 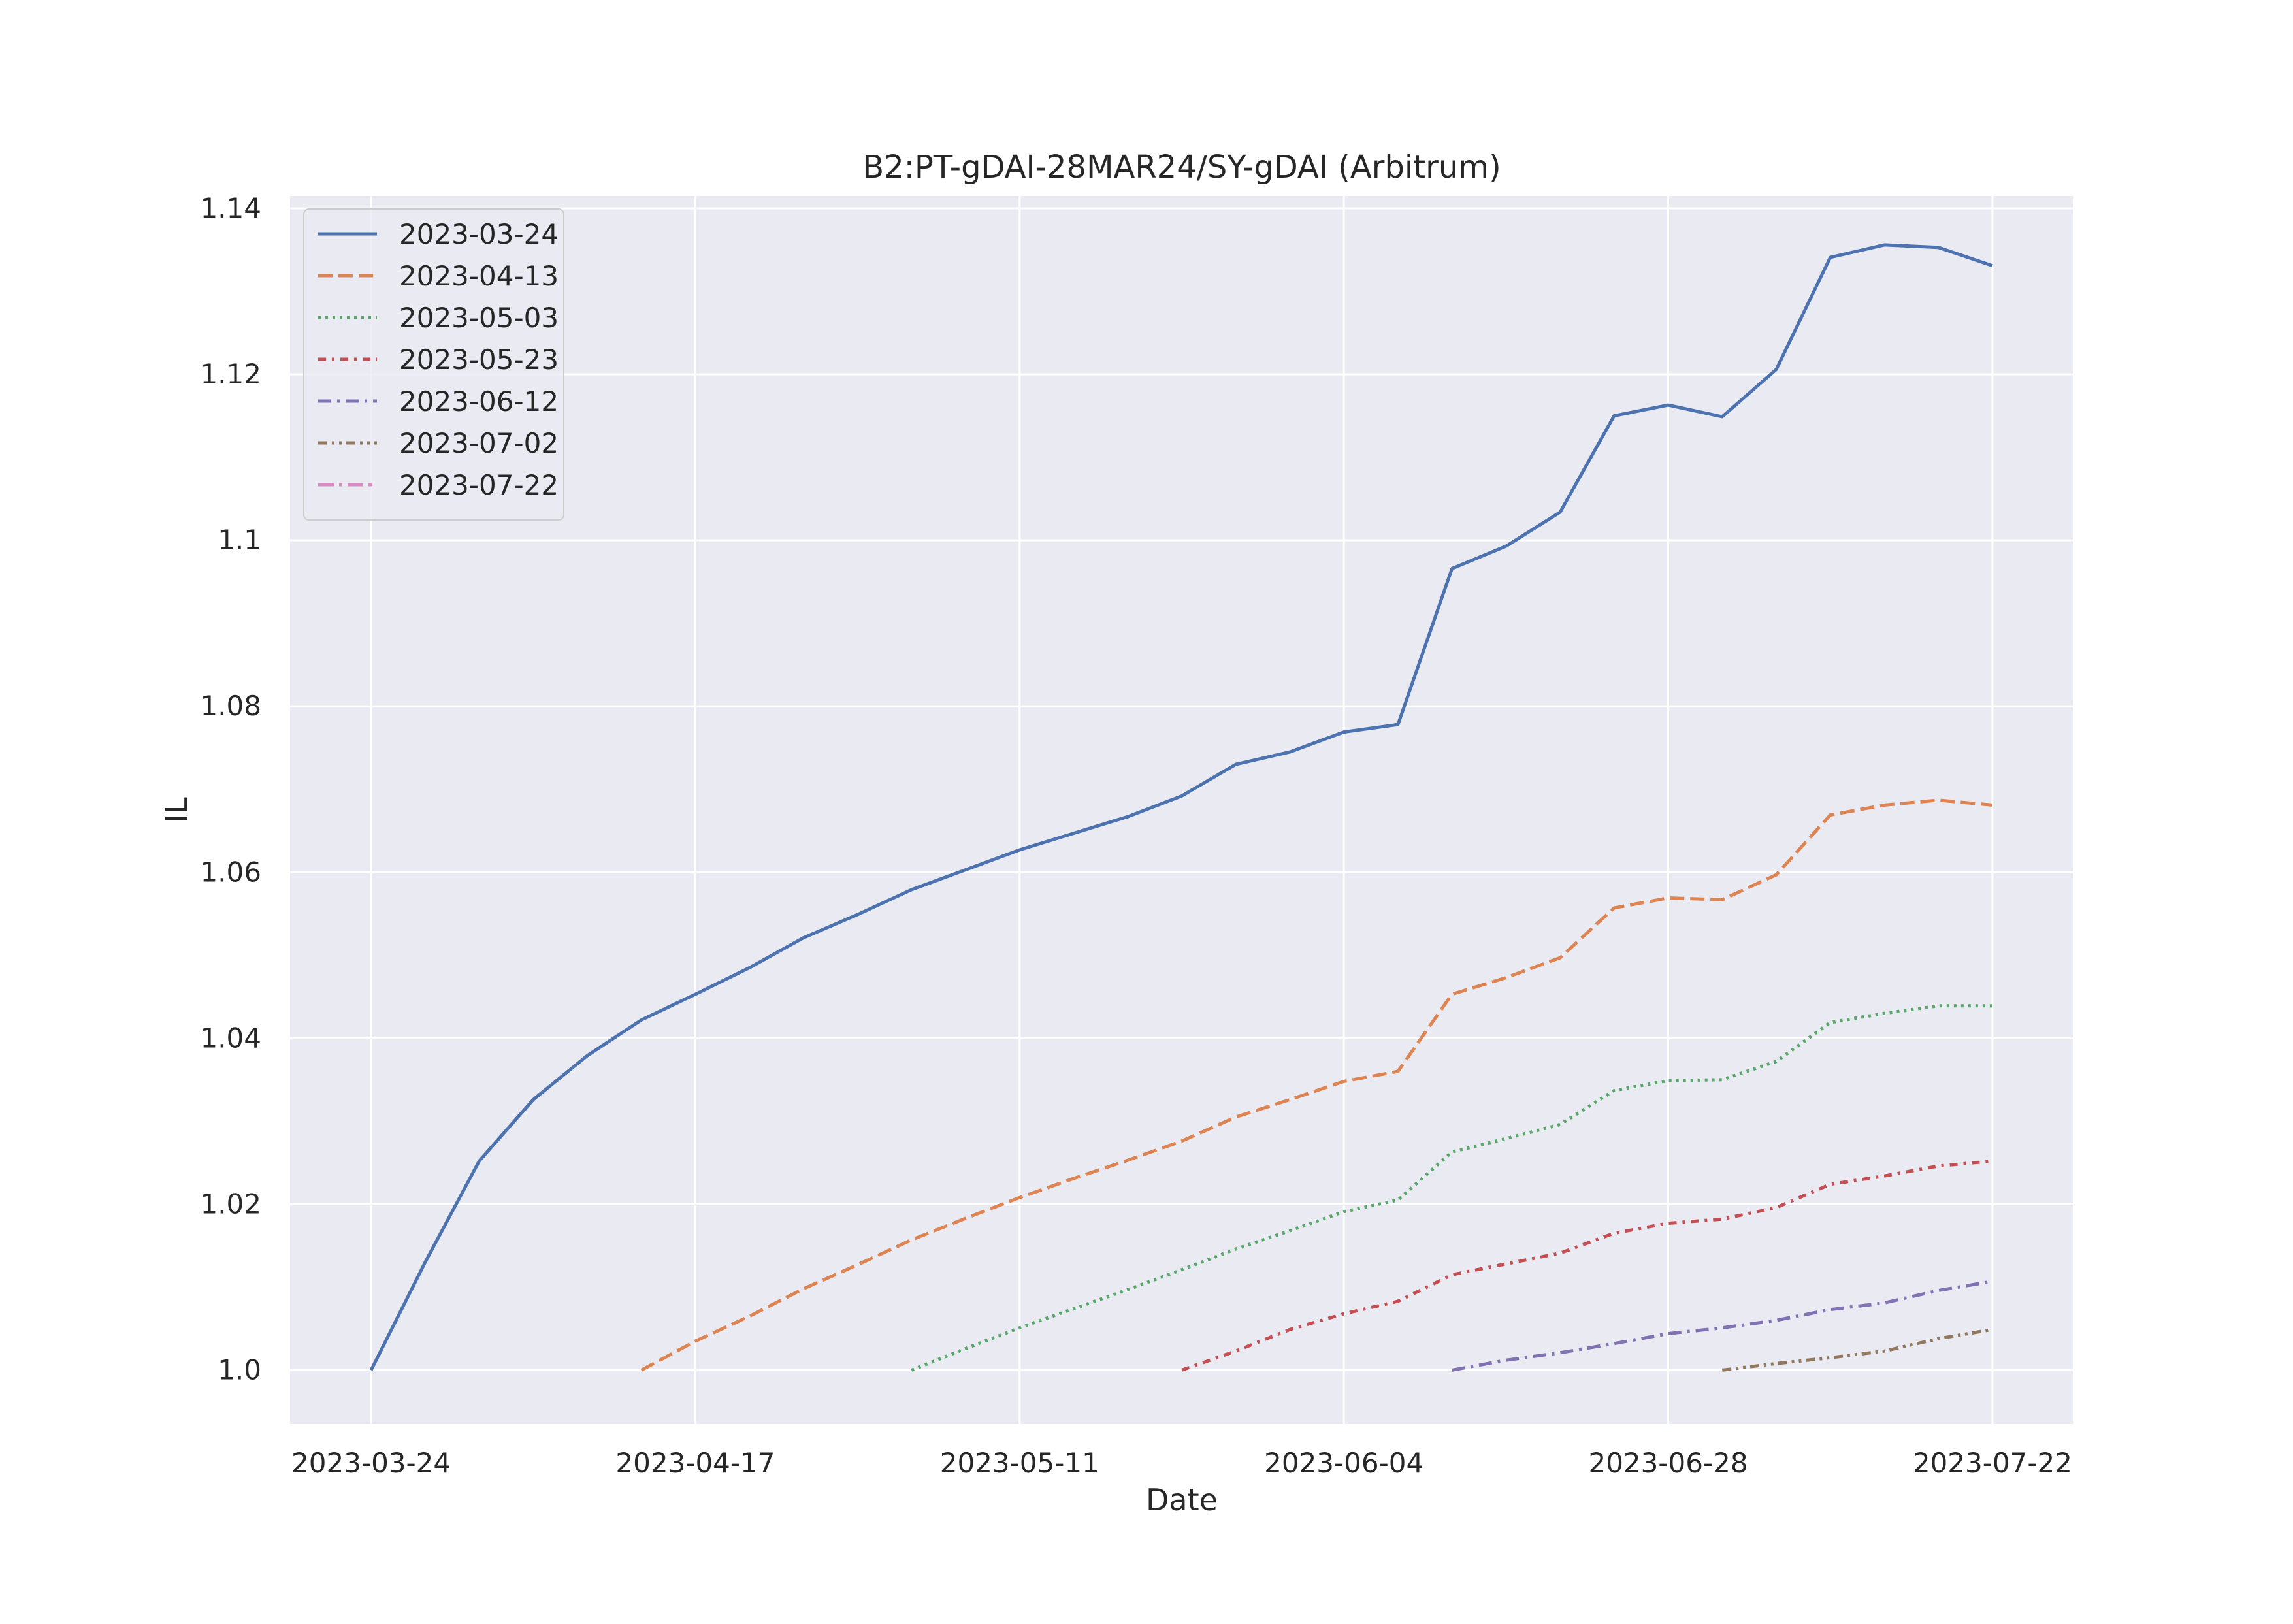 I want to click on x-tick-label: 2023-06-04, so click(x=1344, y=1463).